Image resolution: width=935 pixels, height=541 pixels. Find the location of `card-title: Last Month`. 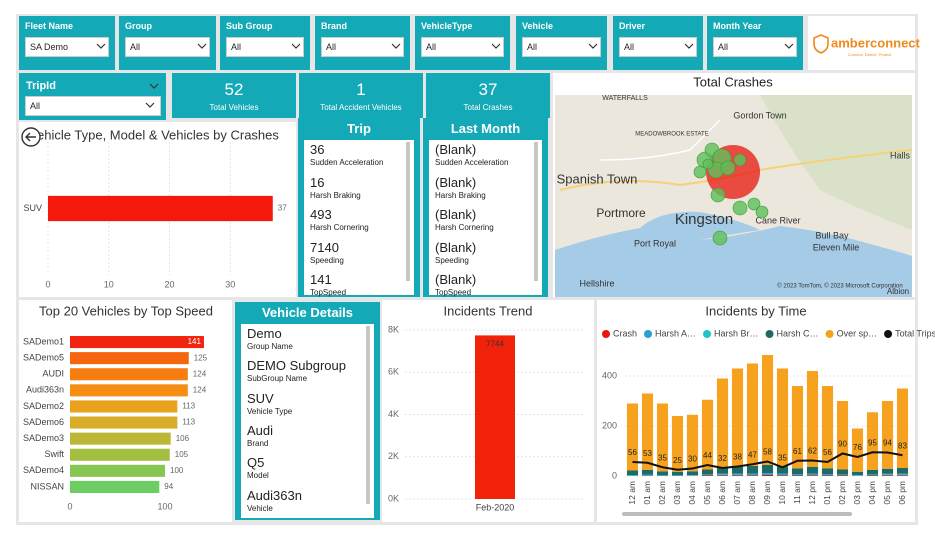

card-title: Last Month is located at coordinates (485, 128).